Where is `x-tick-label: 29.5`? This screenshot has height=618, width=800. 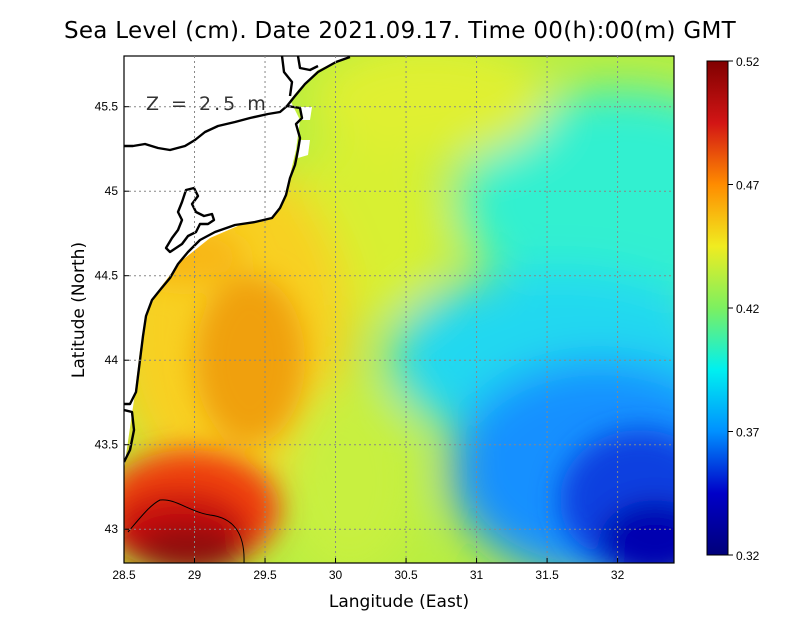
x-tick-label: 29.5 is located at coordinates (265, 575).